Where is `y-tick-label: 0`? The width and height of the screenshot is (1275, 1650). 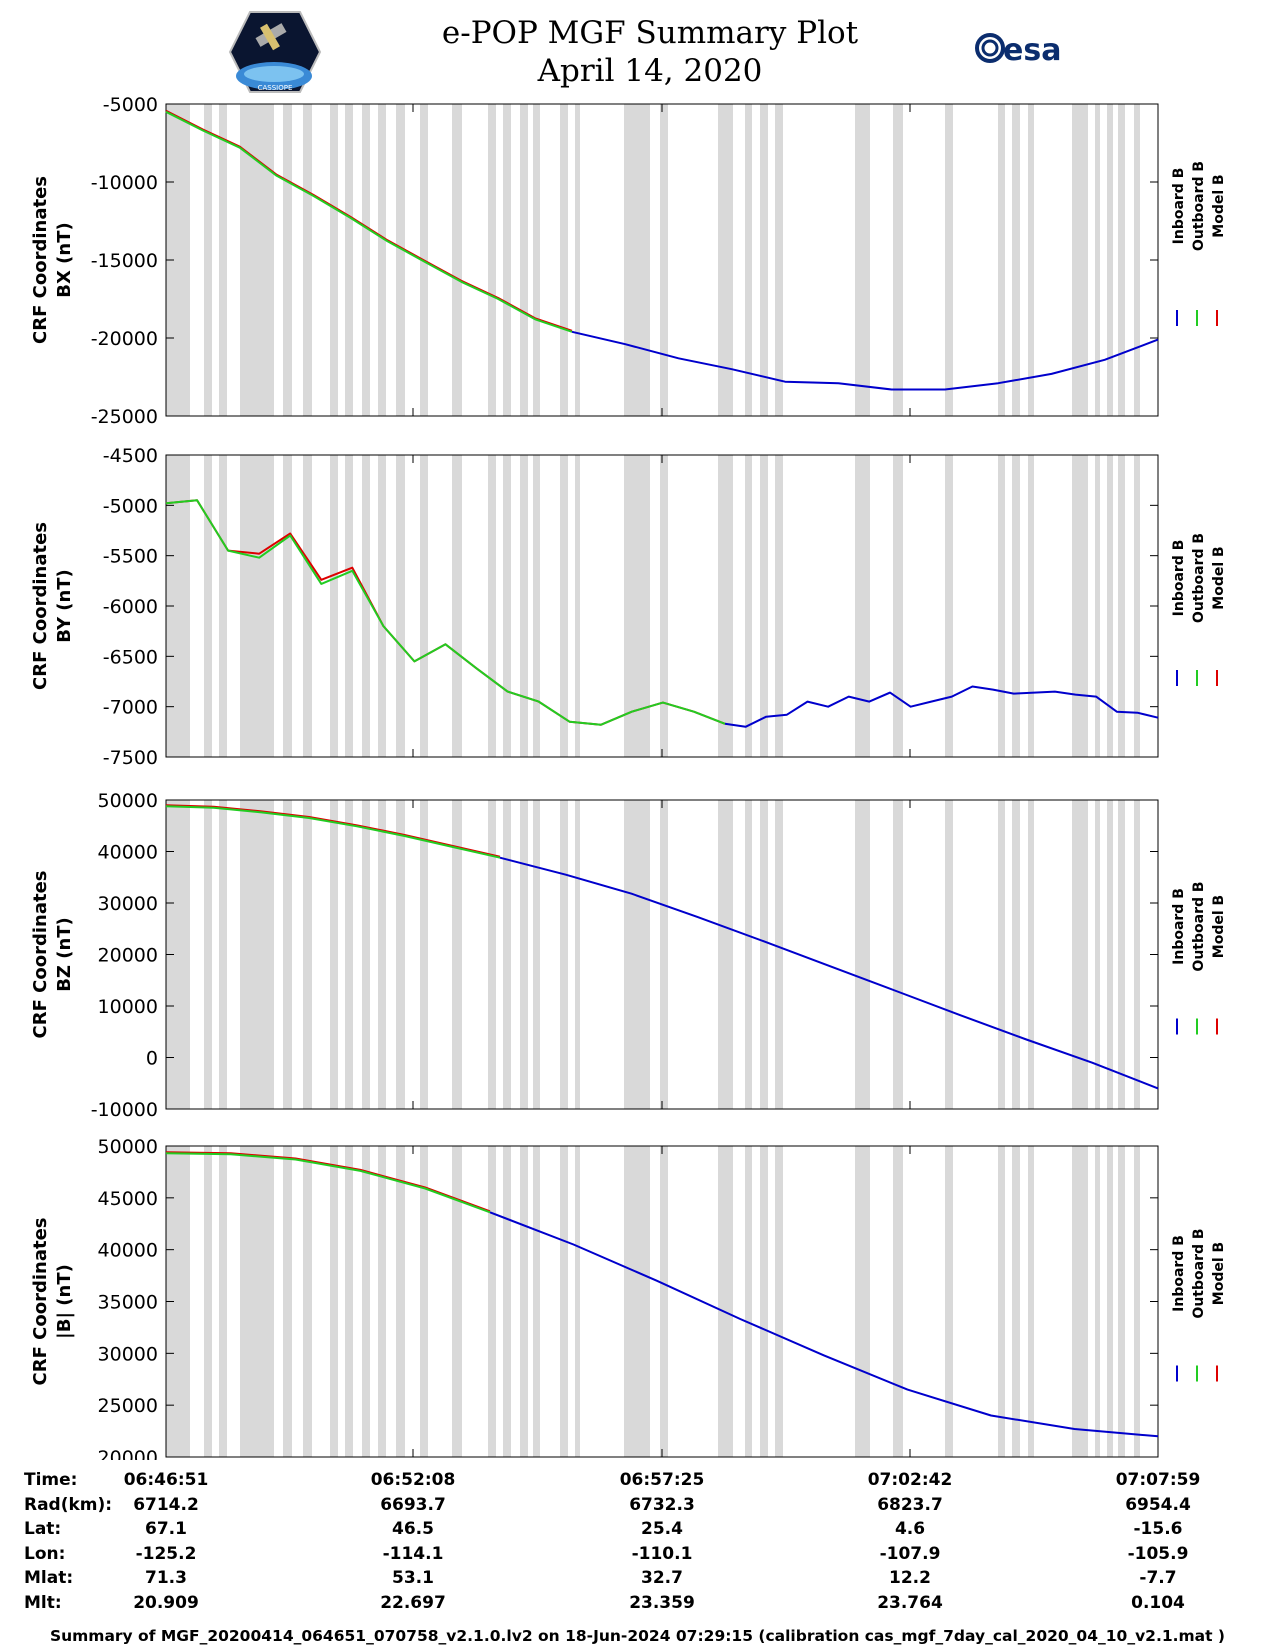 y-tick-label: 0 is located at coordinates (152, 1059).